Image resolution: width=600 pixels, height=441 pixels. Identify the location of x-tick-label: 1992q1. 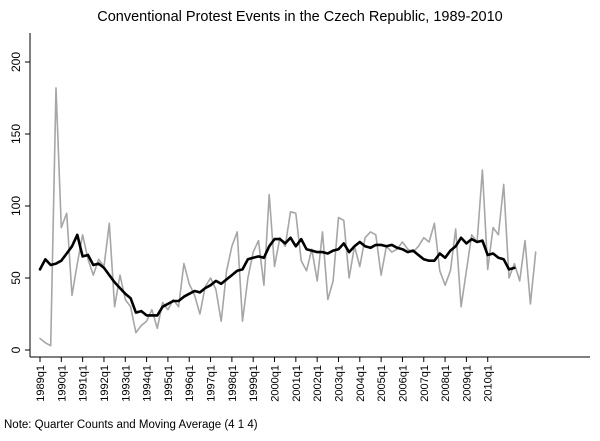
(105, 383).